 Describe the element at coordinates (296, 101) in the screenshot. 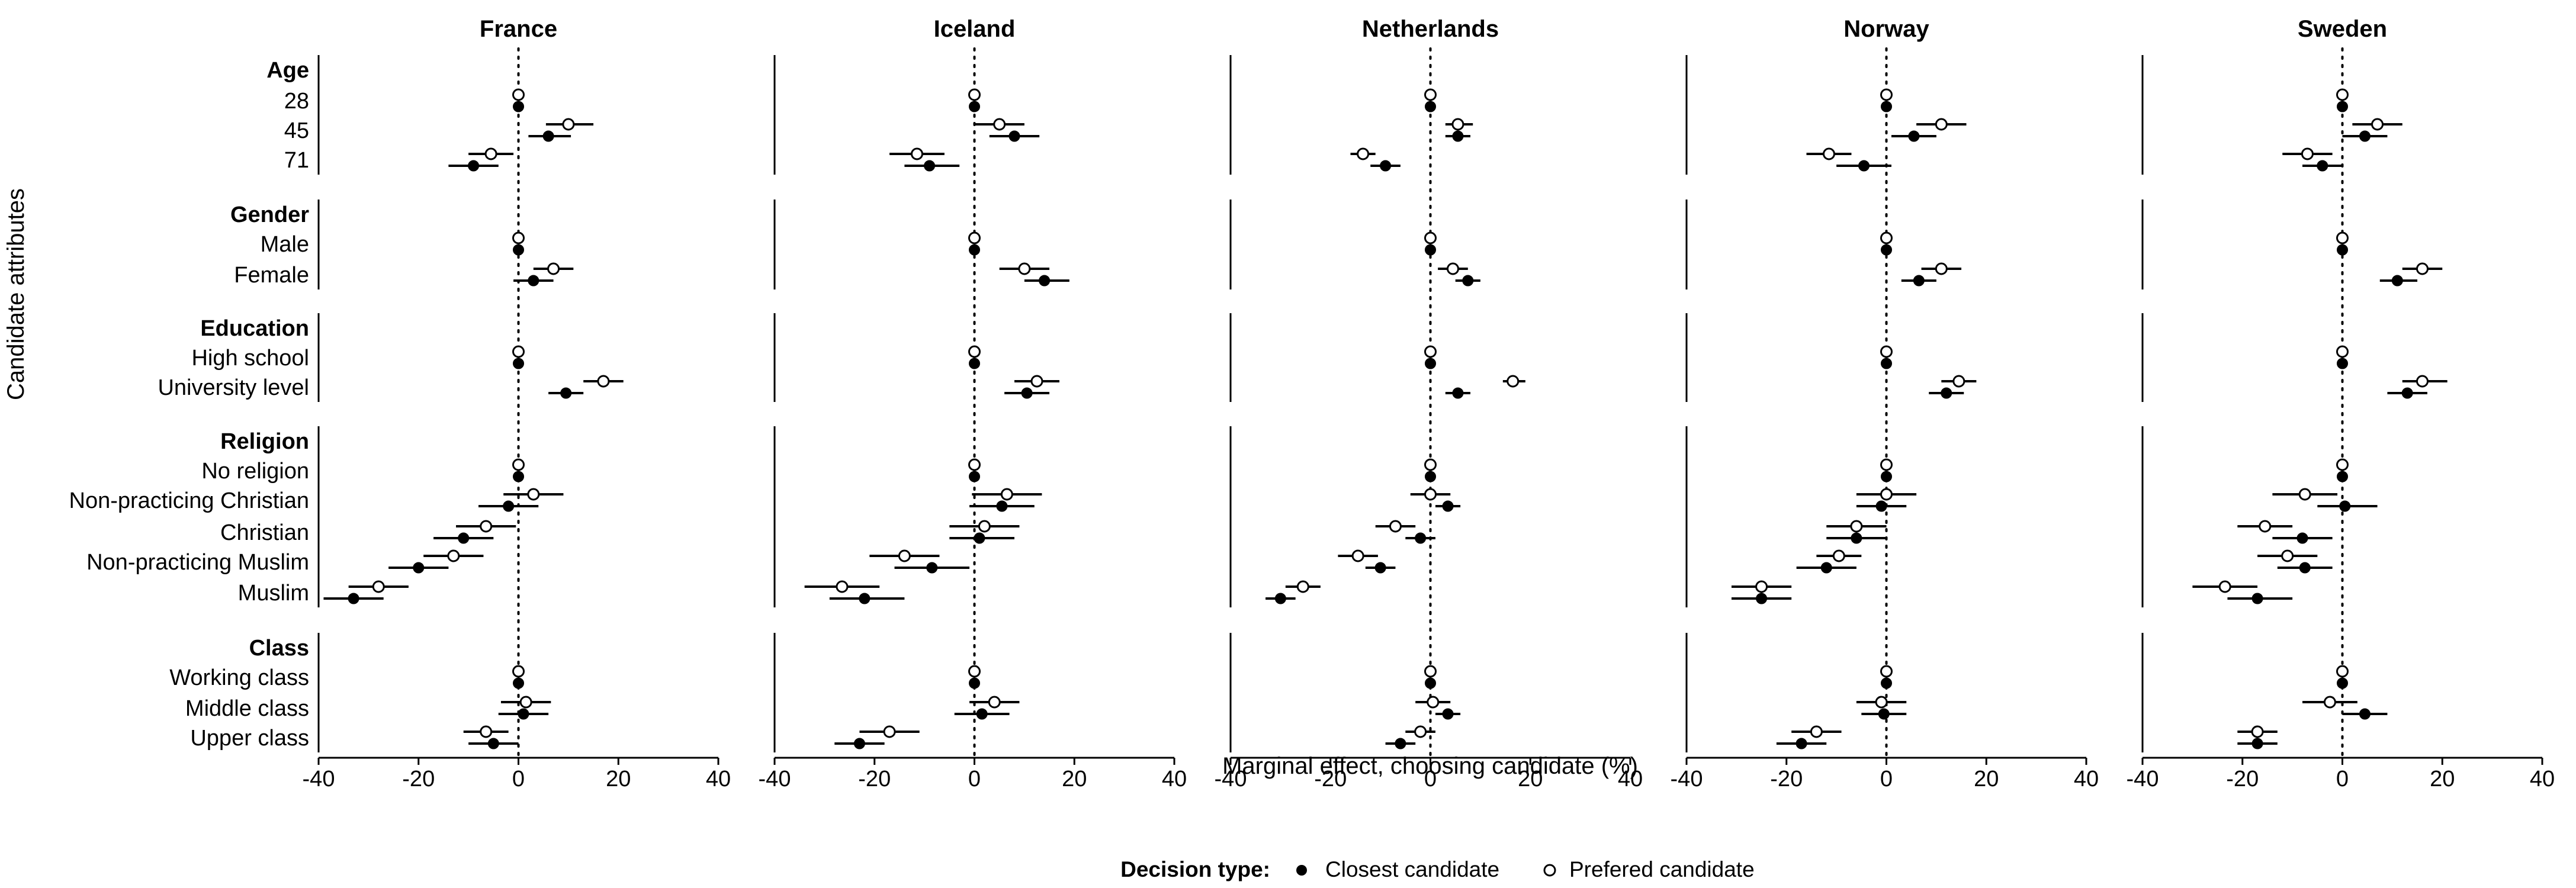

I see `row-label-28: 28` at that location.